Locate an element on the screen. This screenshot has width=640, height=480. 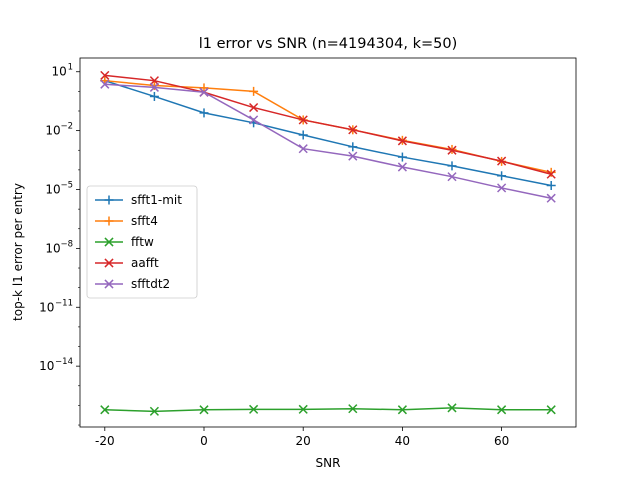
legend-item: sfftdt2 is located at coordinates (132, 284).